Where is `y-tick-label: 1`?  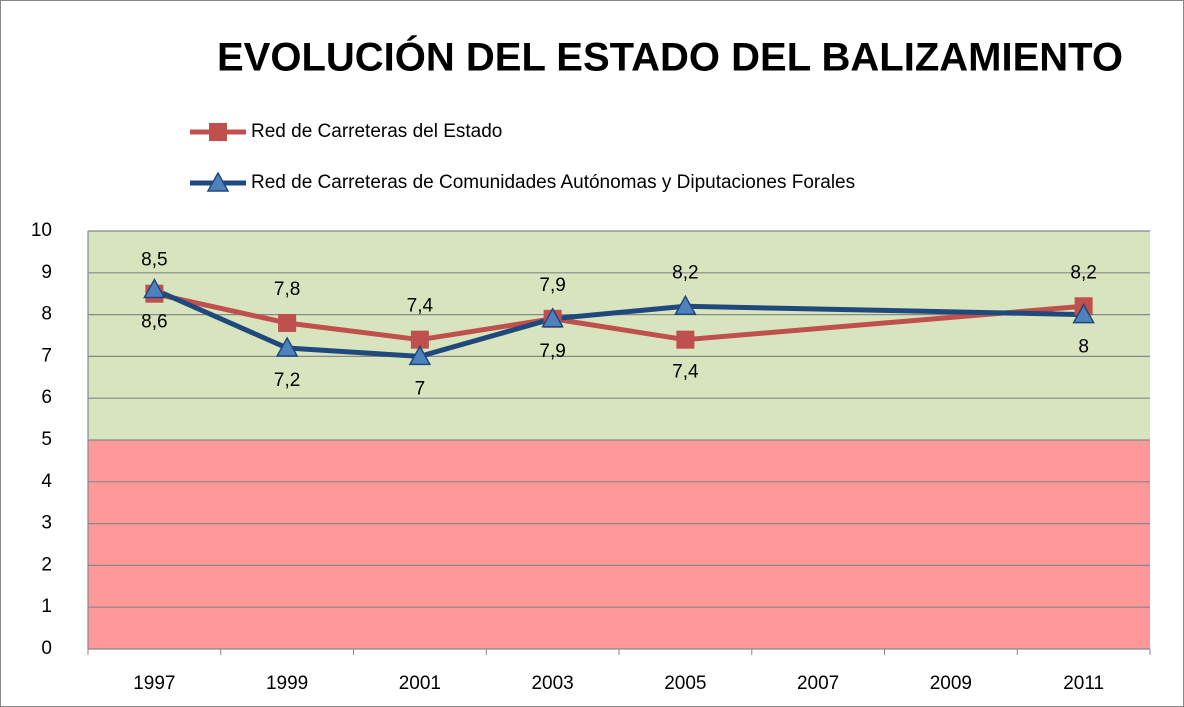 y-tick-label: 1 is located at coordinates (46, 606).